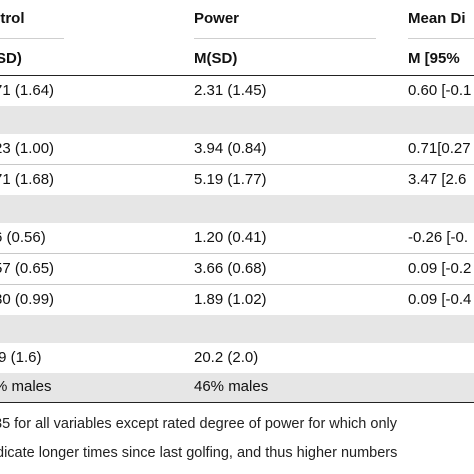 The image size is (474, 474). I want to click on table-row: 71 (1.68) 5.19 (1.77) 3.47 [2.6, so click(237, 180).